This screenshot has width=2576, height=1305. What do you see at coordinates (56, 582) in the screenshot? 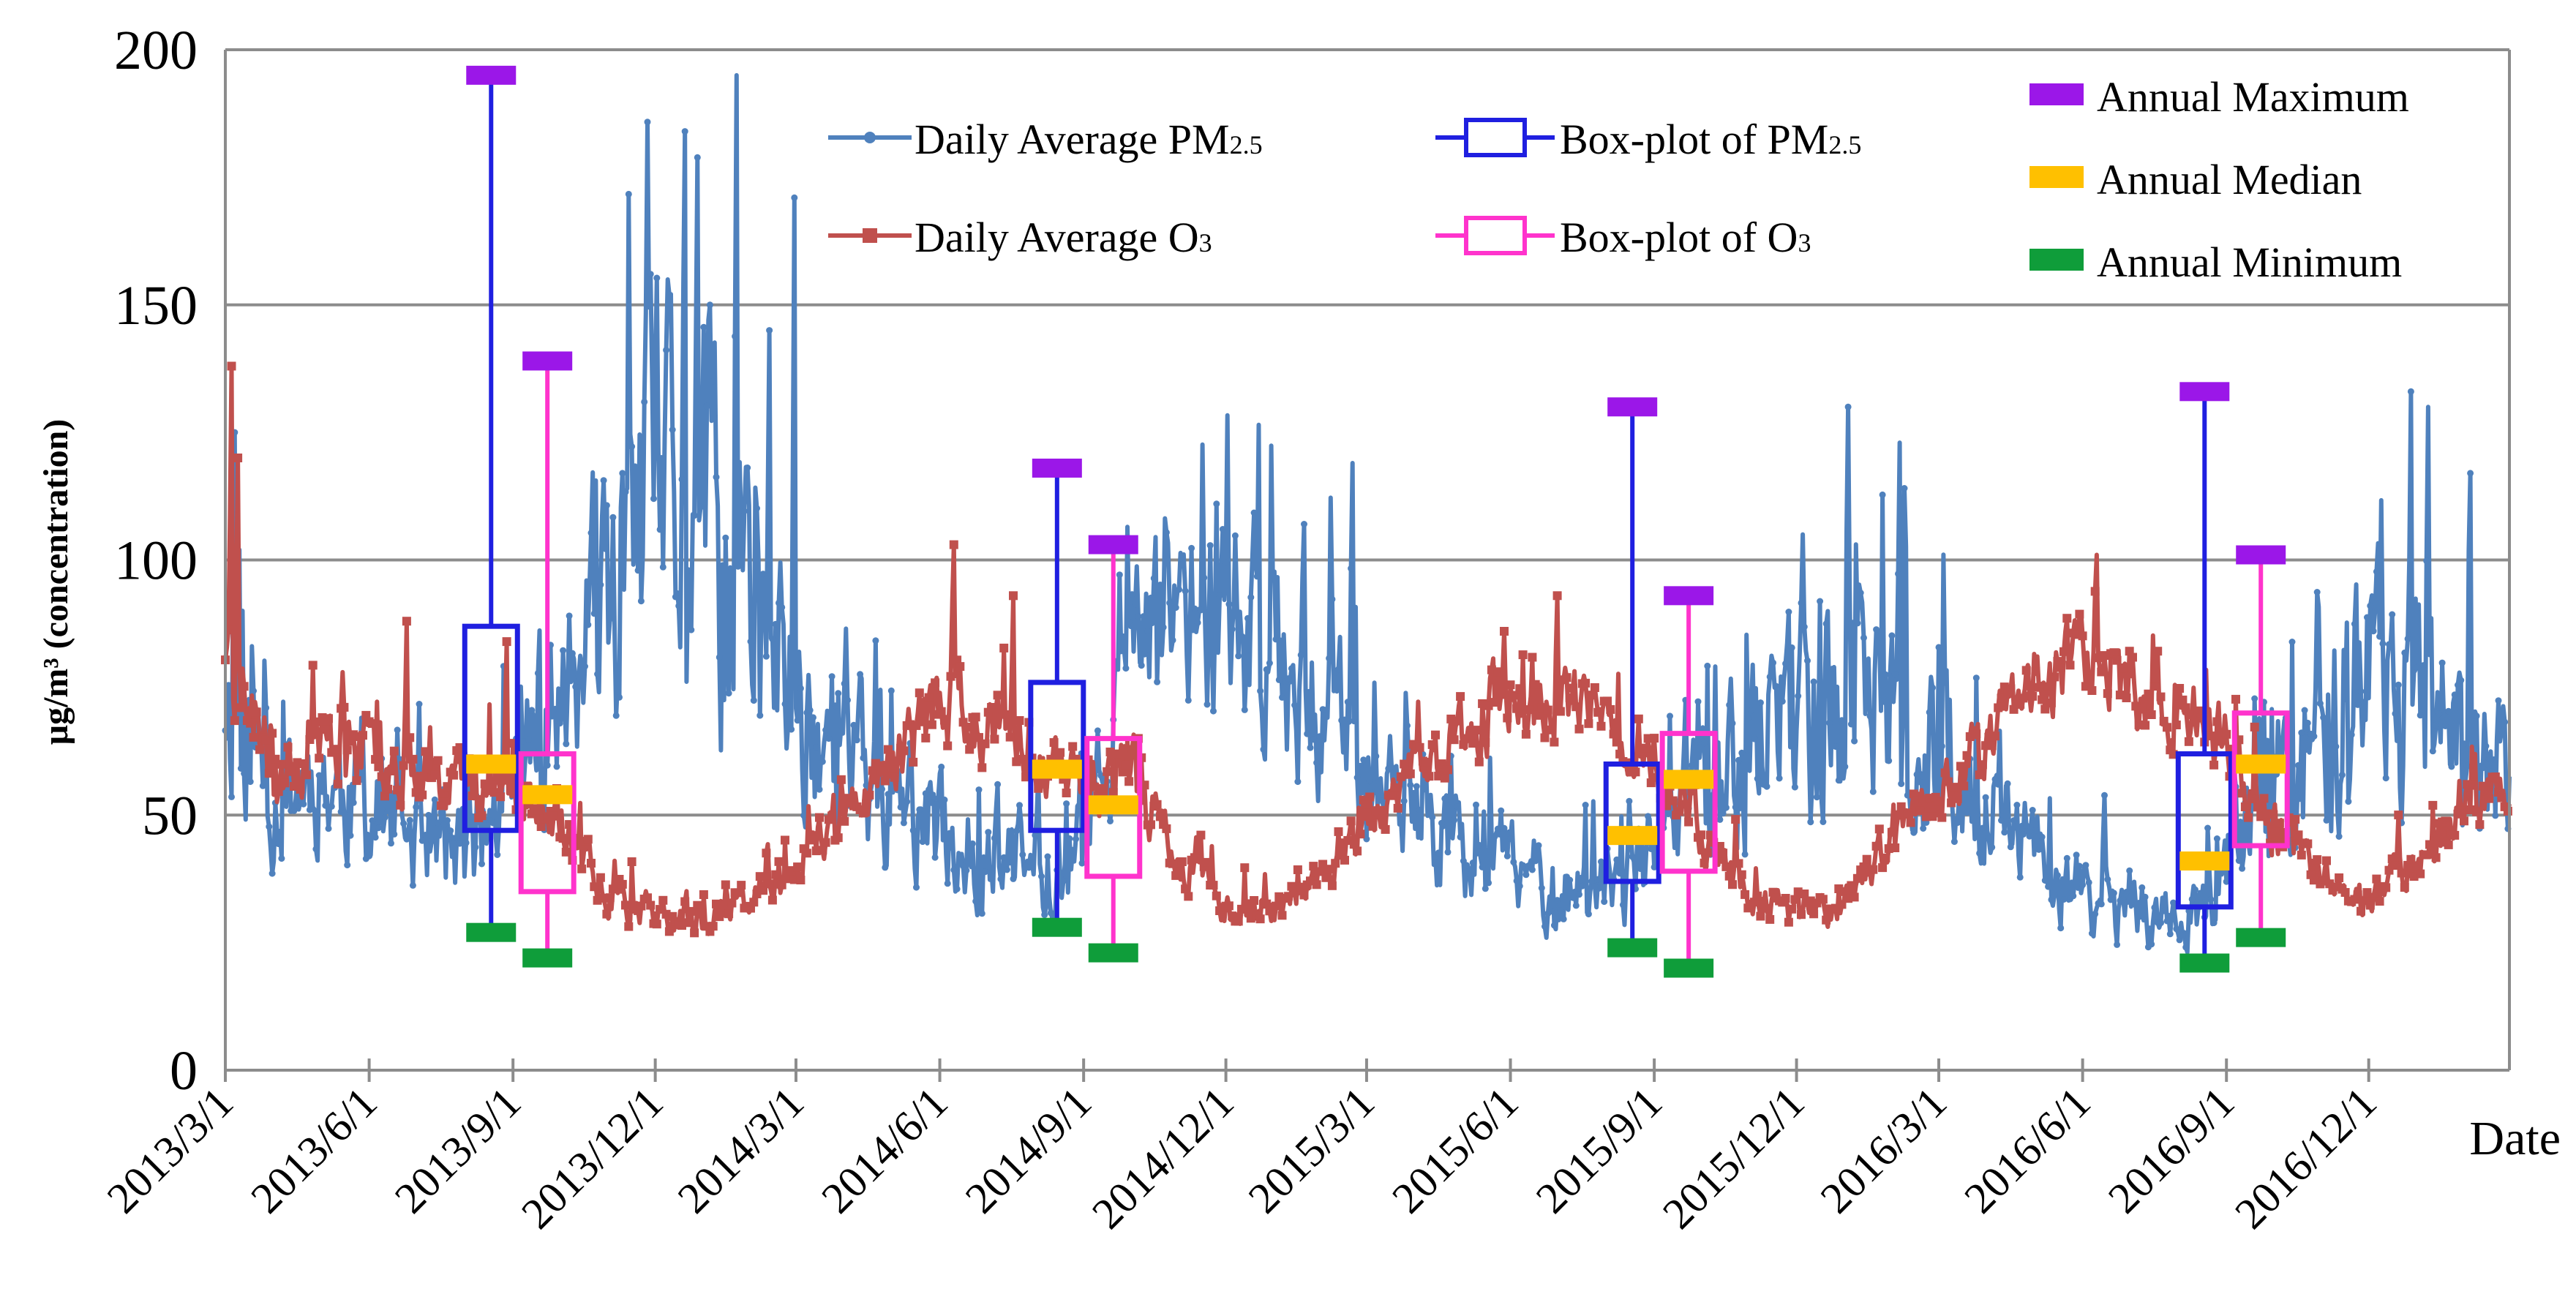
I see `y-axis-title: μg/m³ (concentration)` at bounding box center [56, 582].